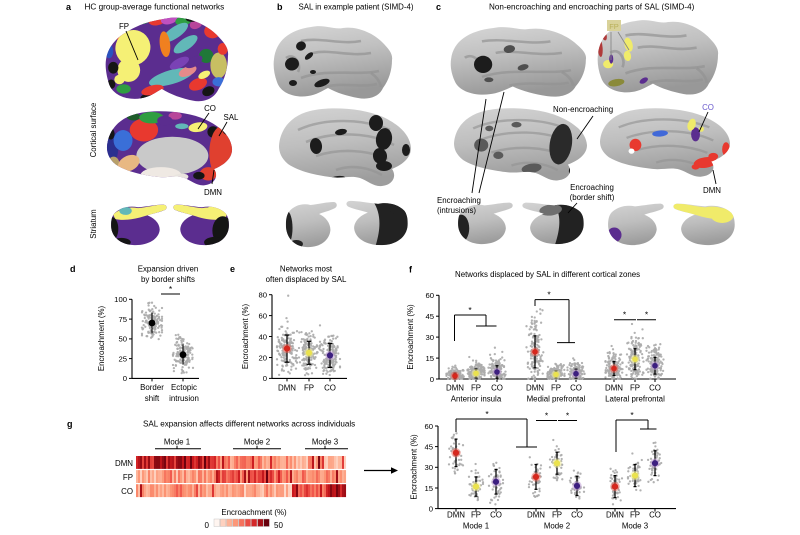 Image resolution: width=800 pixels, height=535 pixels. I want to click on svg-text: (intrusions), so click(456, 210).